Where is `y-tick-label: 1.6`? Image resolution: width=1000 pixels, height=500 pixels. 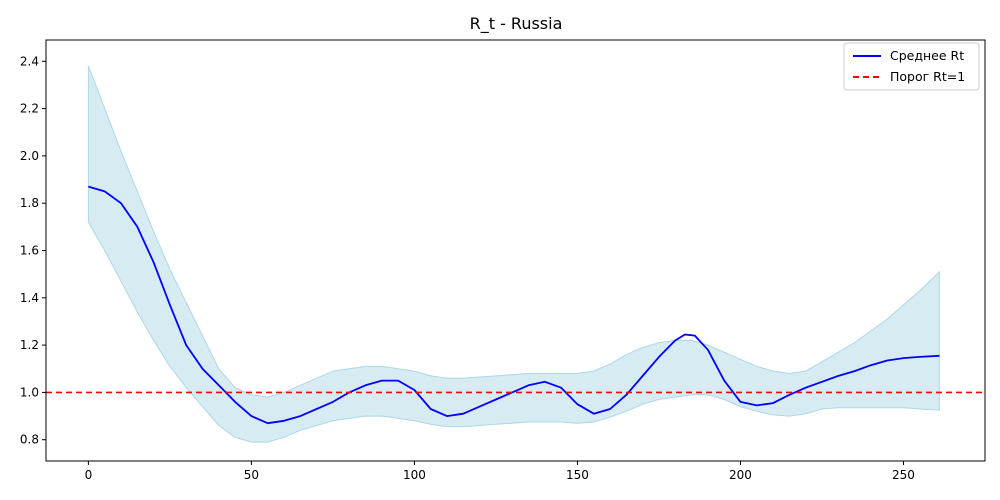 y-tick-label: 1.6 is located at coordinates (29, 251).